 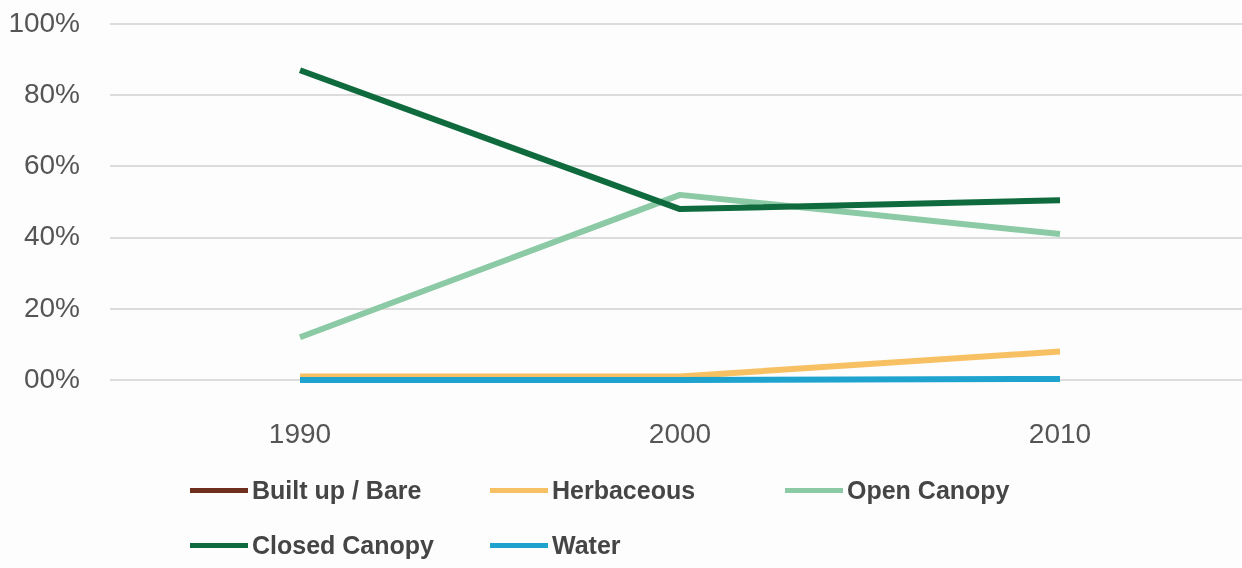 I want to click on x-tick-label: 2000, so click(x=680, y=433).